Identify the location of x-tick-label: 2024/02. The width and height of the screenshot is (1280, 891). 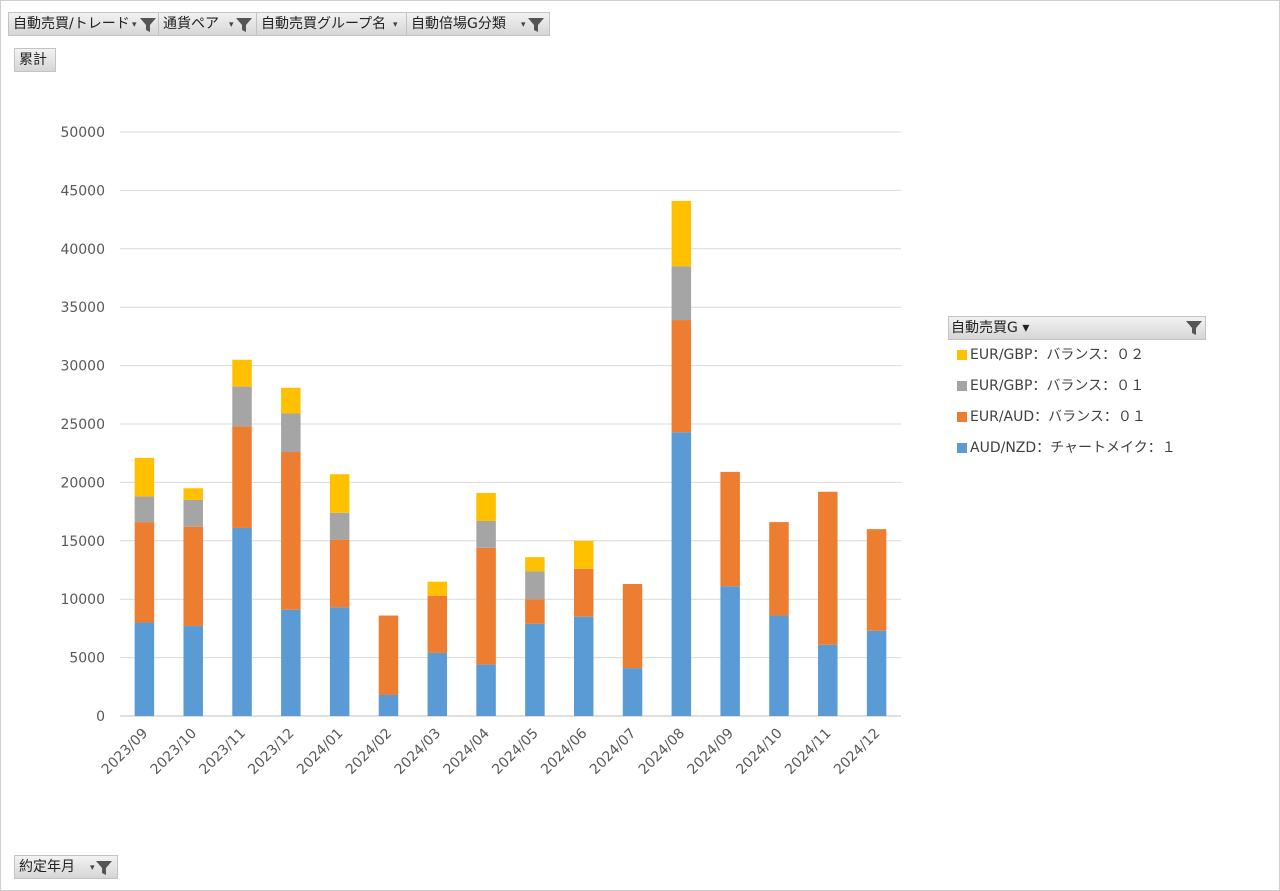
(369, 752).